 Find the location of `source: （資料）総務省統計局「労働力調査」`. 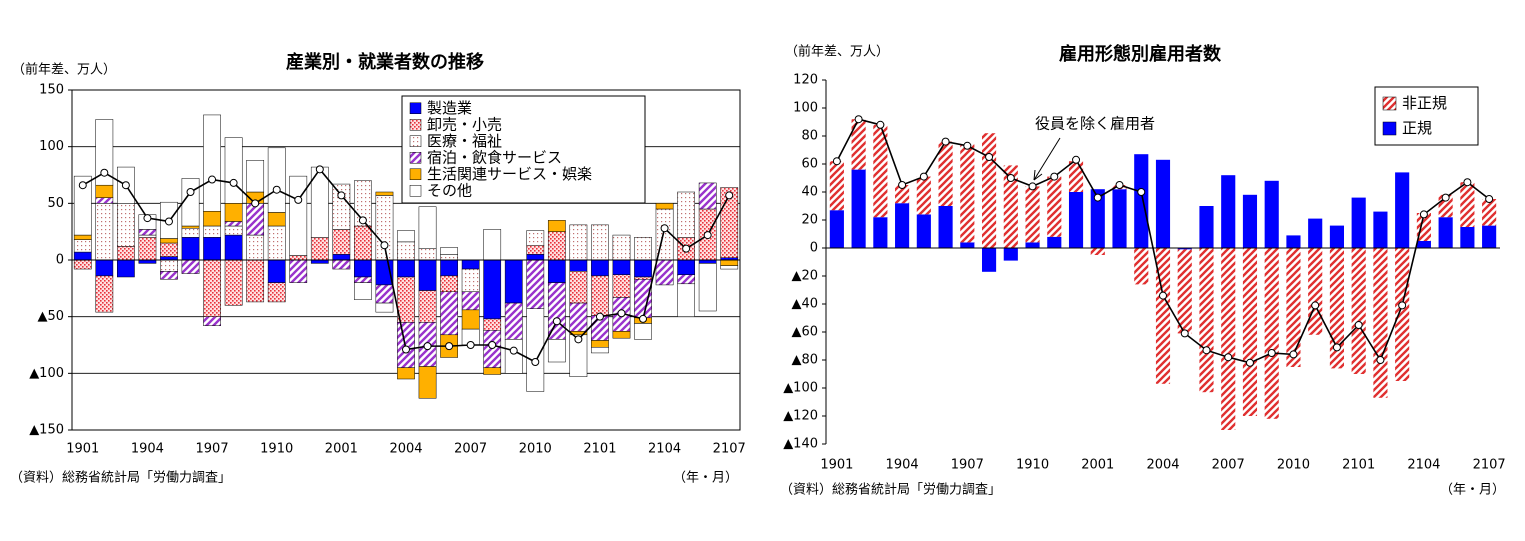

source: （資料）総務省統計局「労働力調査」 is located at coordinates (890, 490).